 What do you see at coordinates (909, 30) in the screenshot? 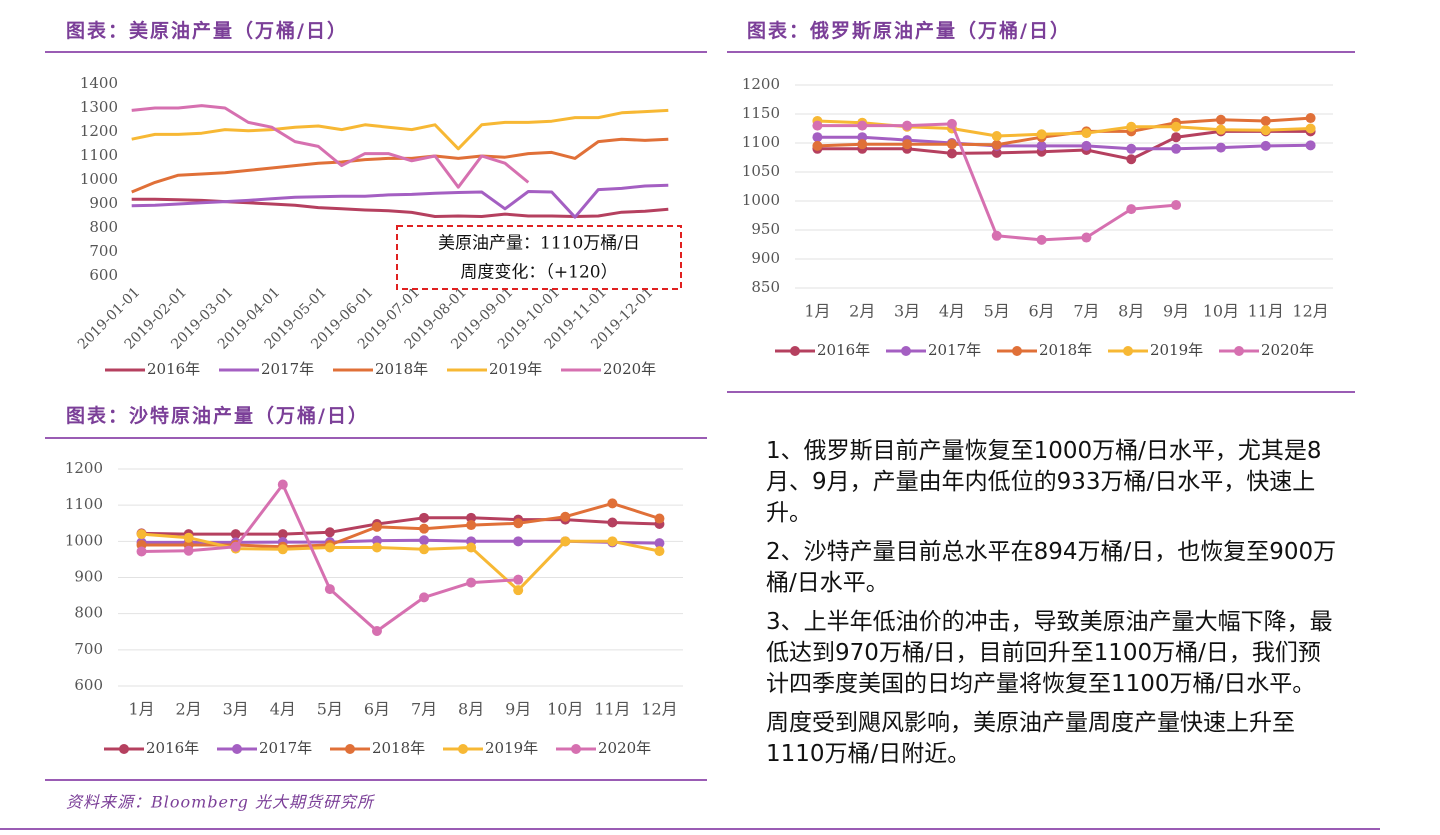
I see `chart-title: 图表：俄罗斯原油产量（万桶/日）` at bounding box center [909, 30].